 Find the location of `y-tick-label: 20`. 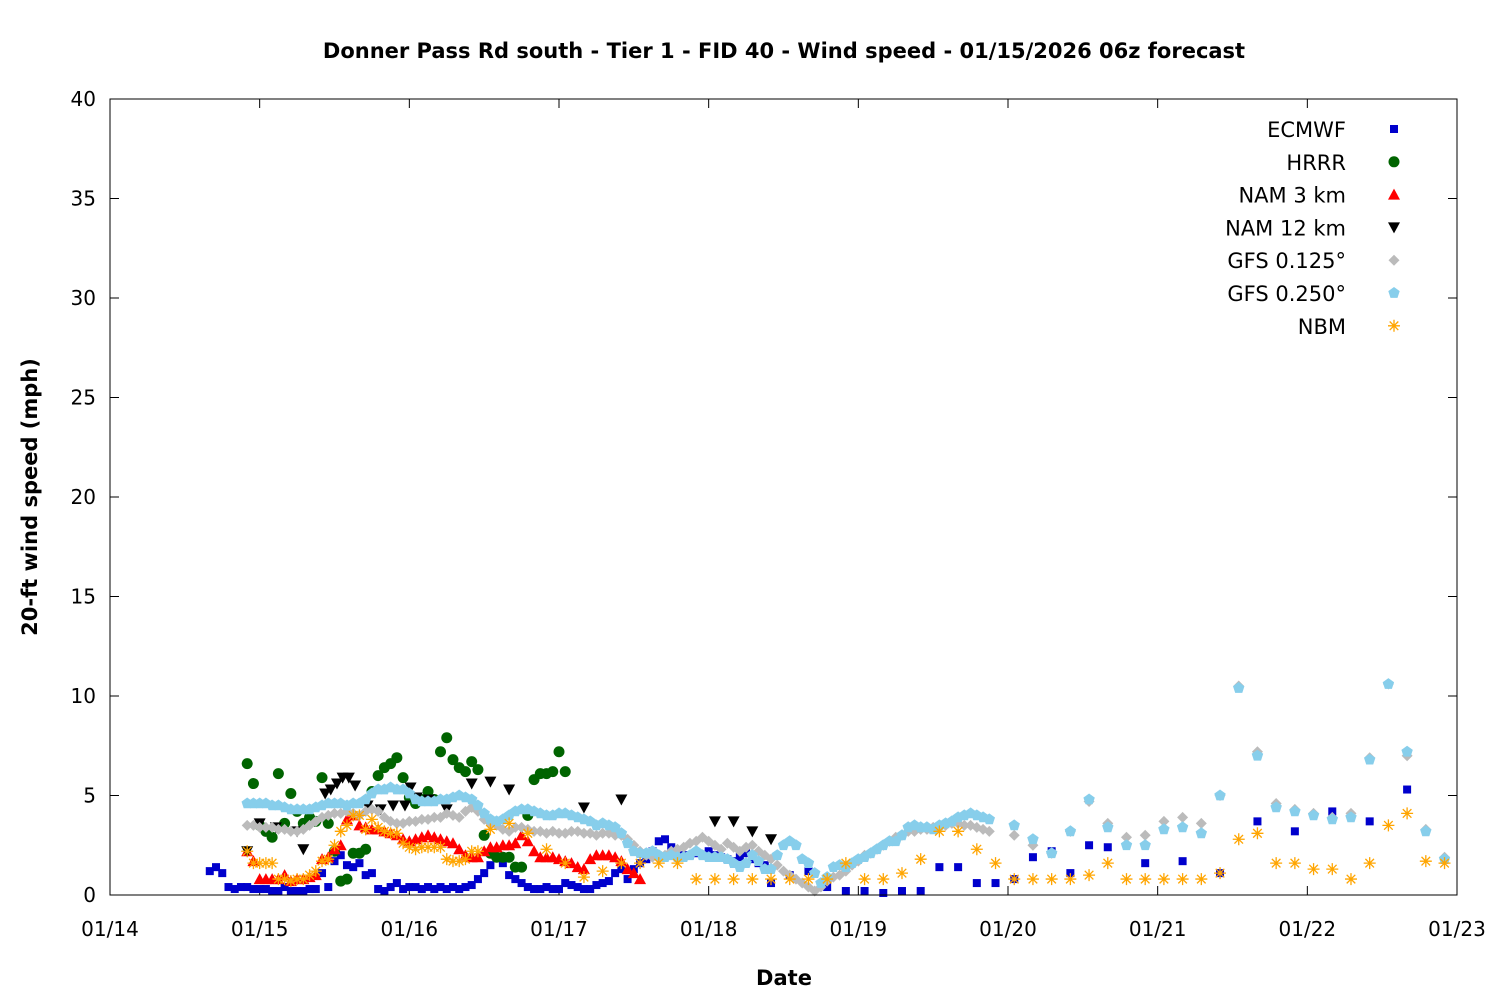

y-tick-label: 20 is located at coordinates (83, 497).